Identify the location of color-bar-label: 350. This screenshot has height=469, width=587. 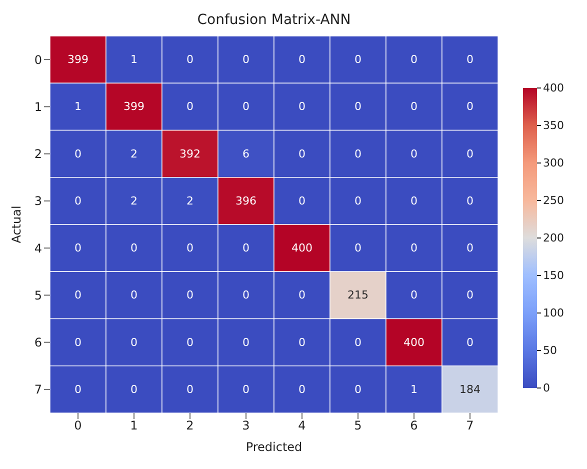
(553, 125).